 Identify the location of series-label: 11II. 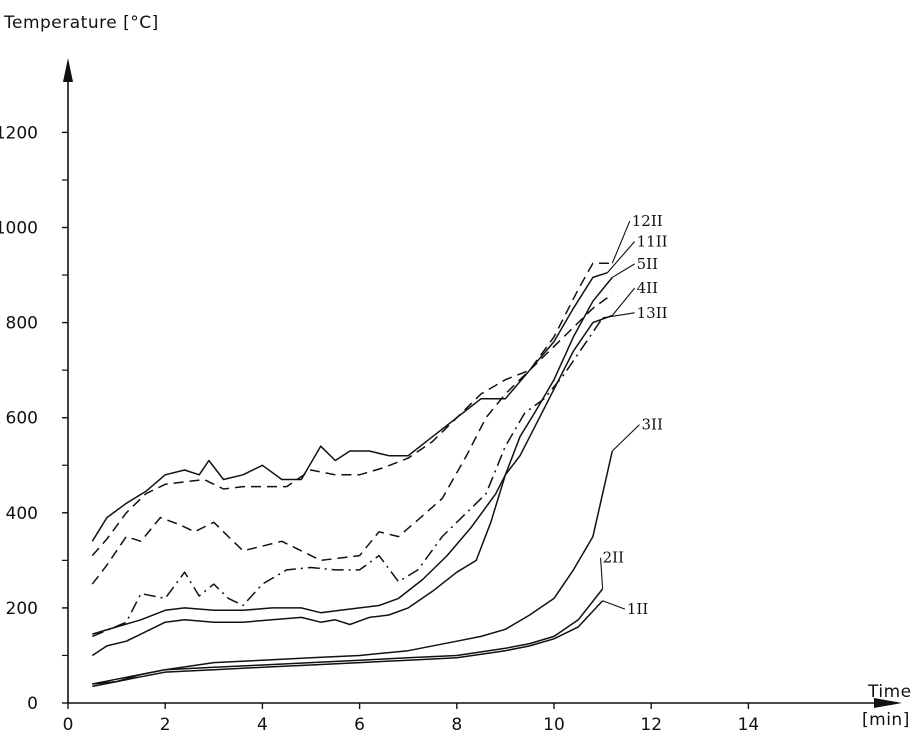
(652, 242).